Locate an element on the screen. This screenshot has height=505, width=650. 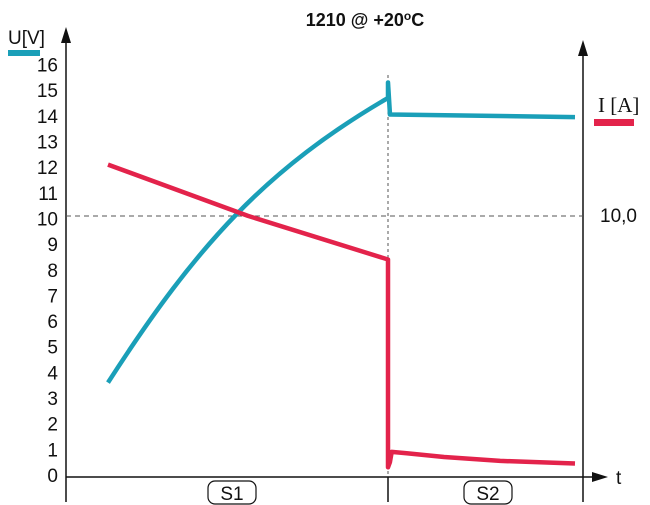
y-axis-right-label: I [A] is located at coordinates (618, 105).